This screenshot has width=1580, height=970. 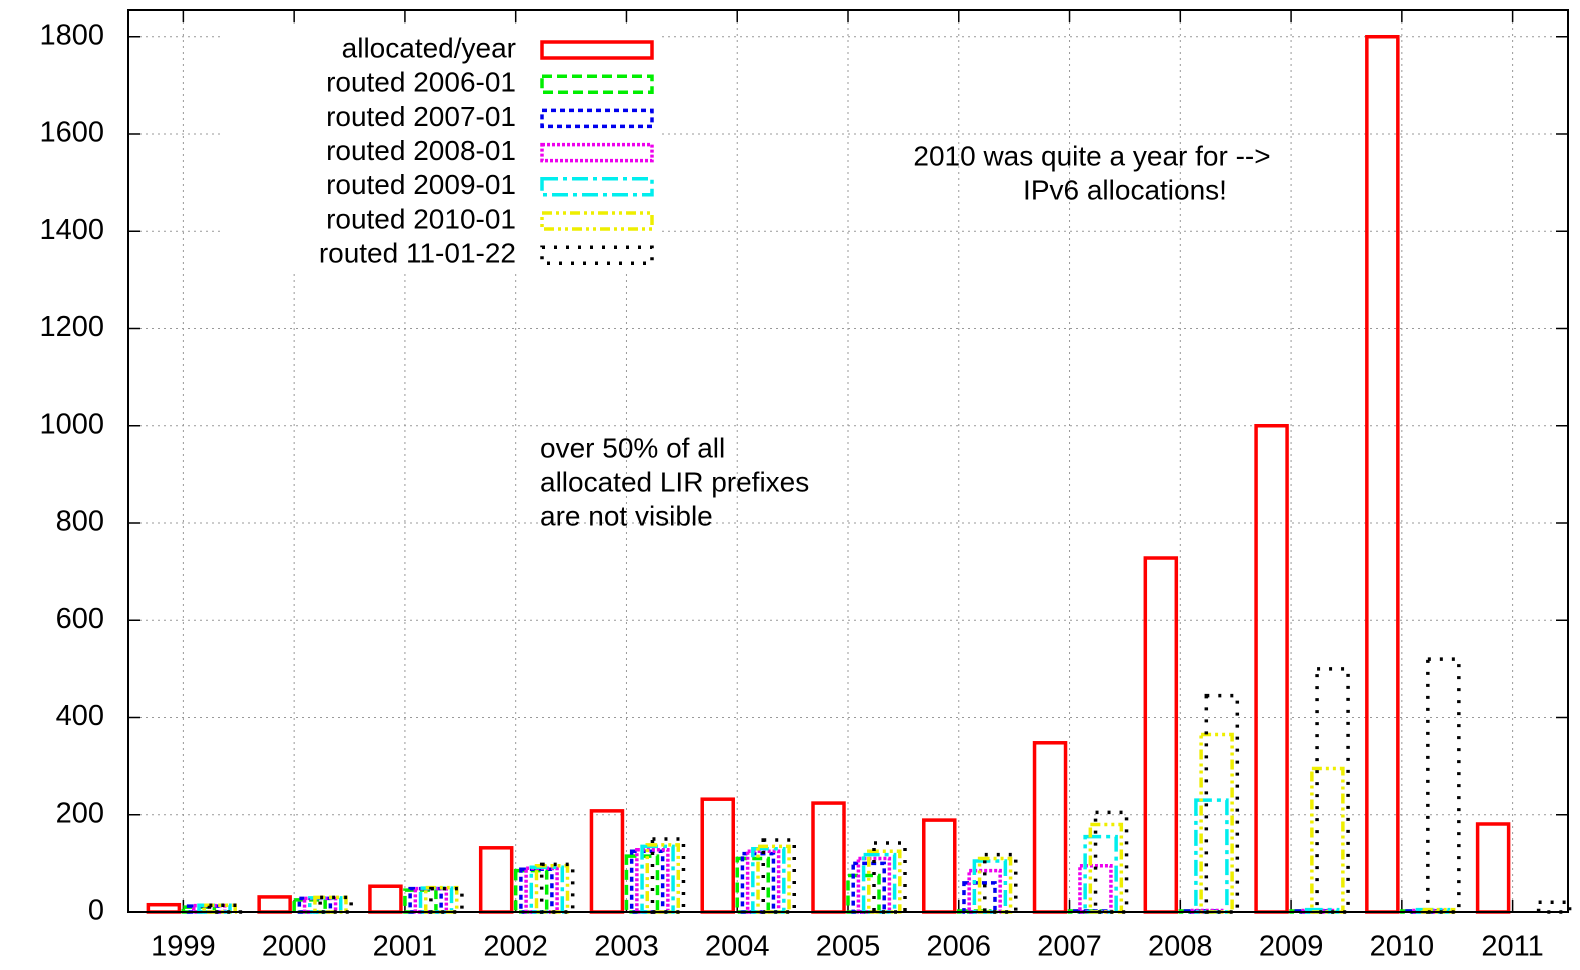 I want to click on legend-label: routed 2006-01, so click(x=421, y=82).